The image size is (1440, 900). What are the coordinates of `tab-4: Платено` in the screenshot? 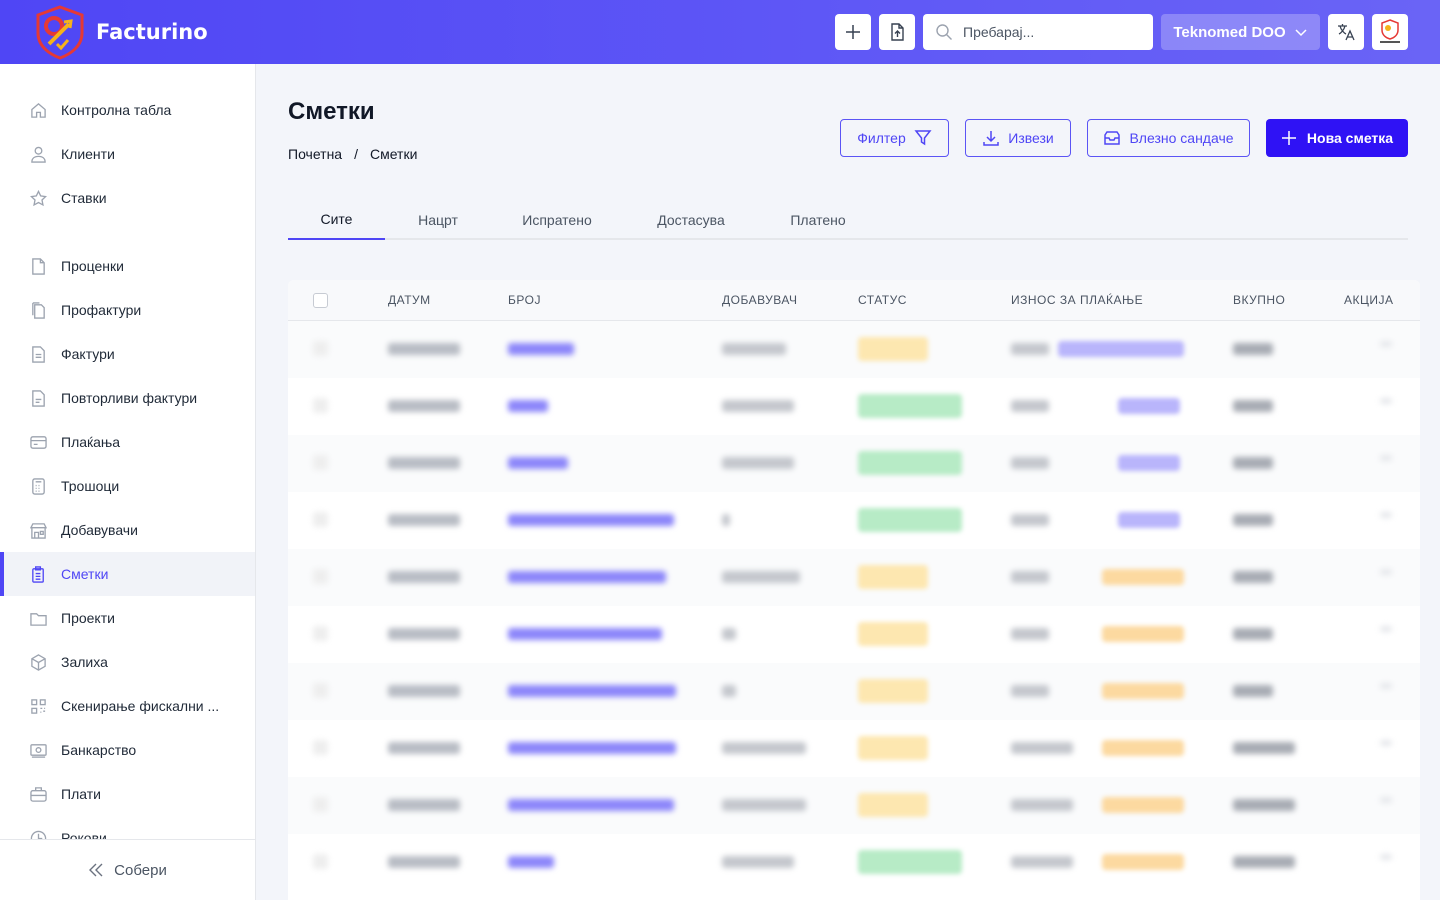 It's located at (818, 220).